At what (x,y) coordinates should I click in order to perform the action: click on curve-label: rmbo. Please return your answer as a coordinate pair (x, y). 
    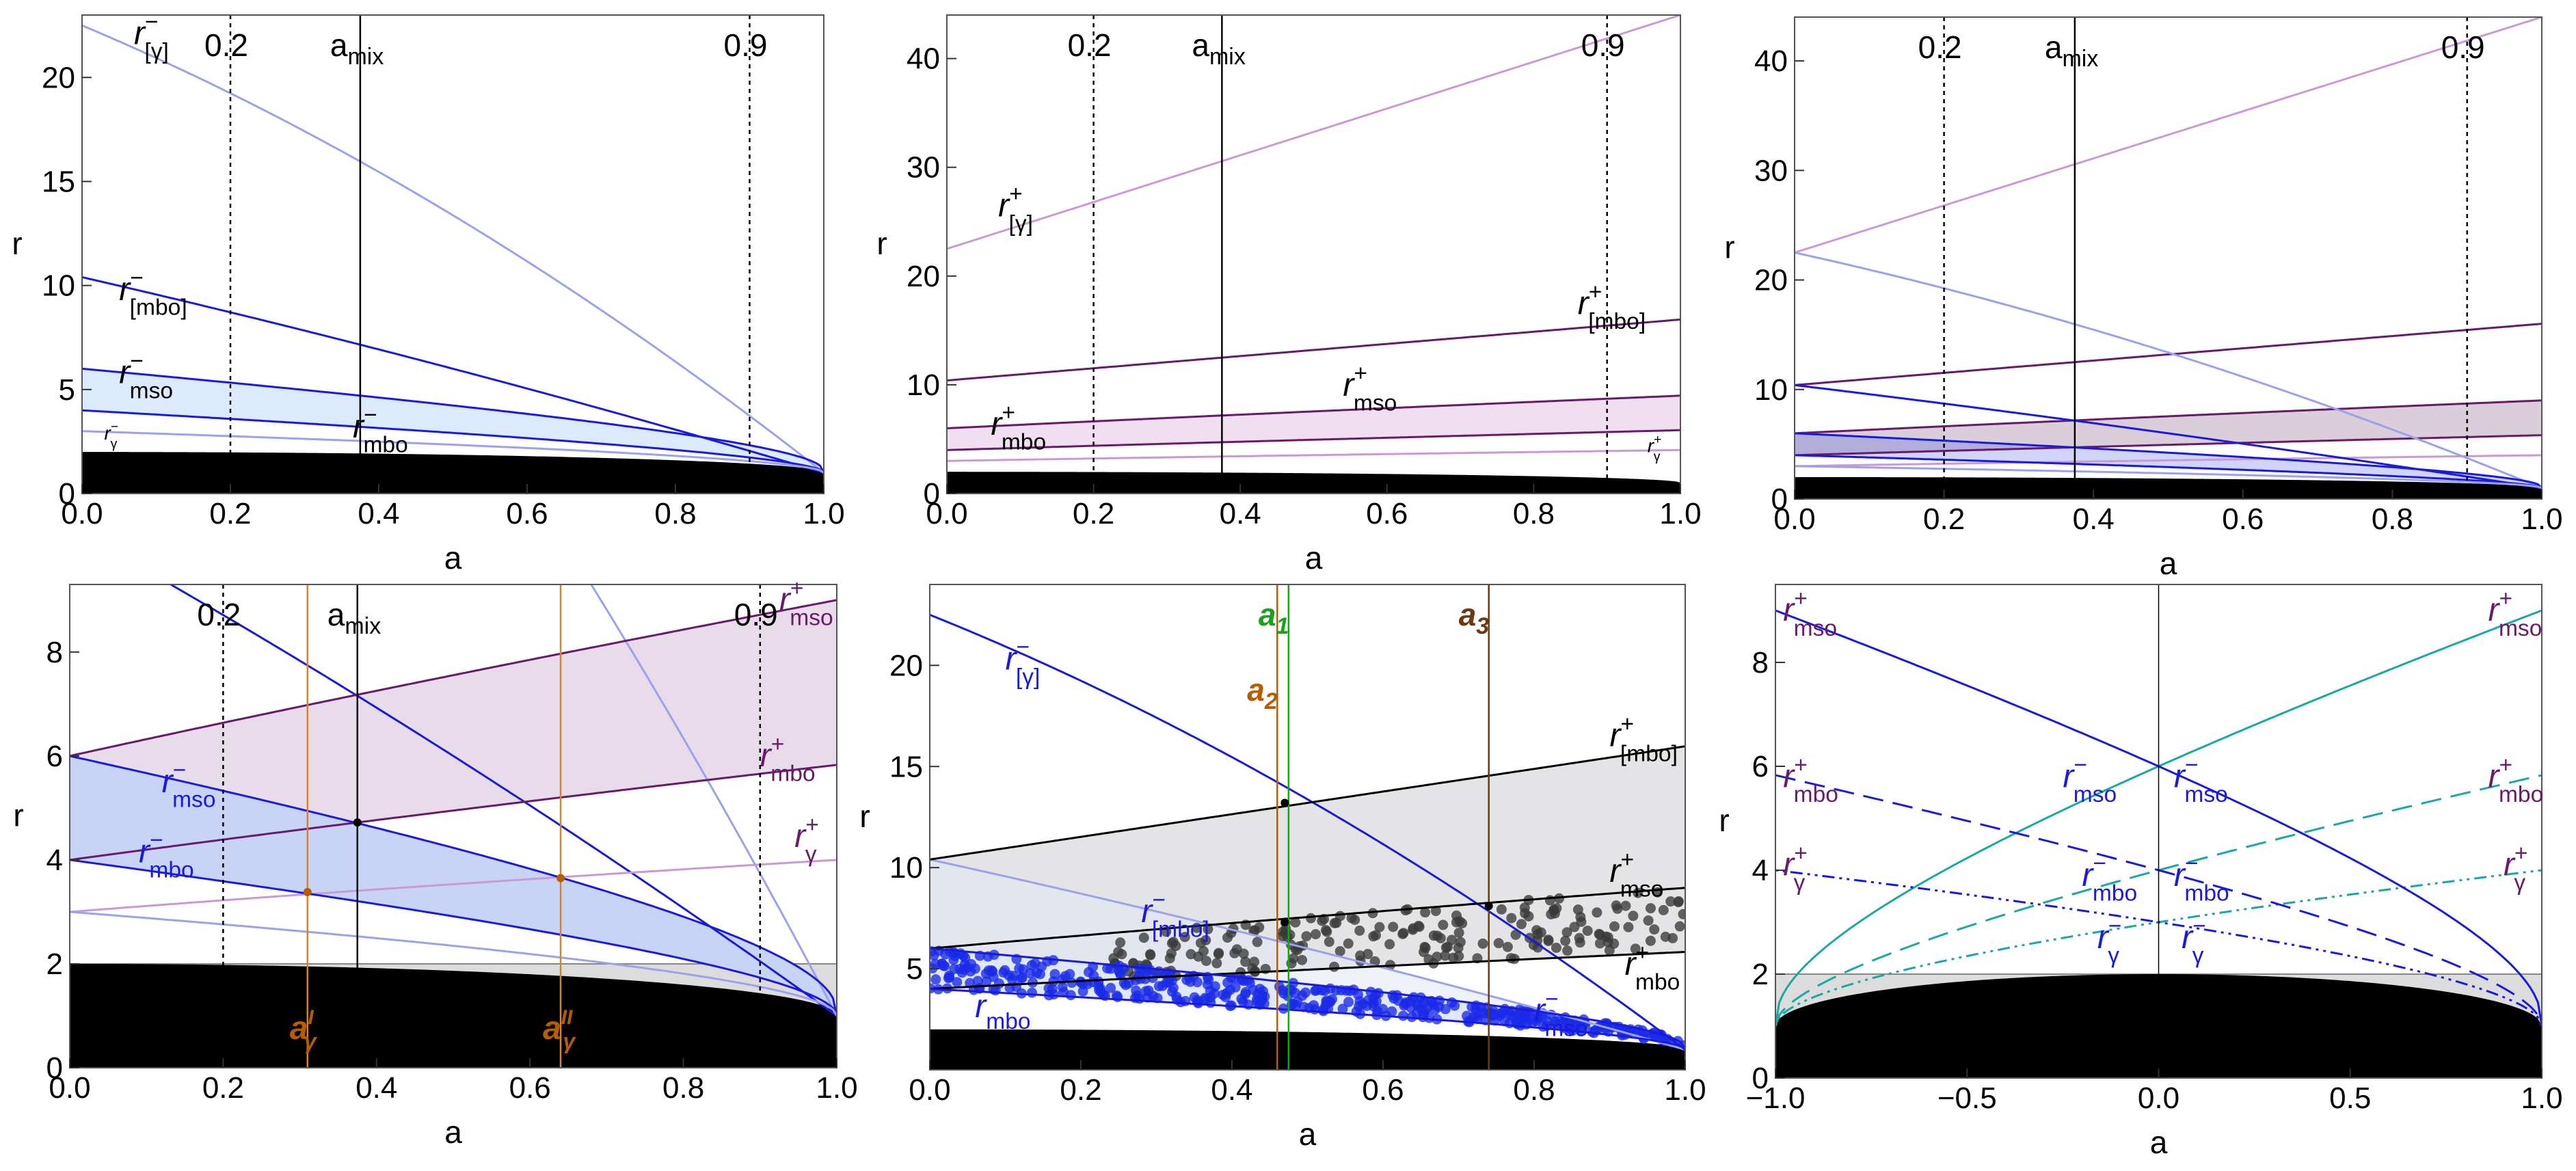
    Looking at the image, I should click on (1002, 1011).